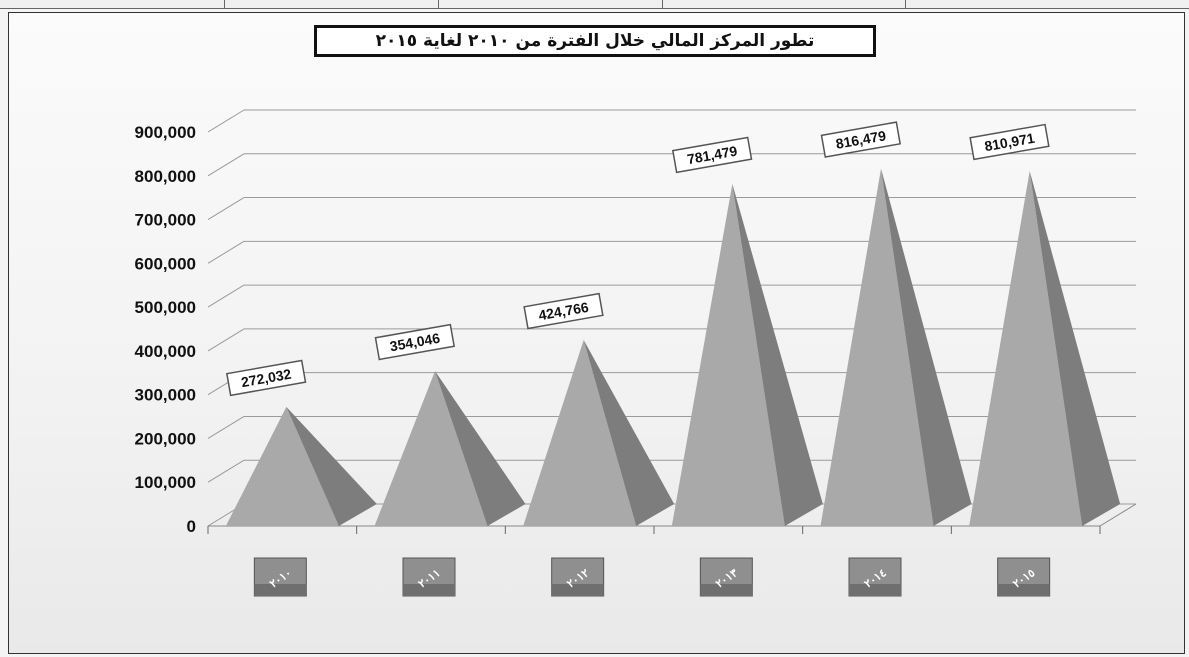 This screenshot has width=1189, height=657. What do you see at coordinates (165, 395) in the screenshot?
I see `y-tick-label: 300,000` at bounding box center [165, 395].